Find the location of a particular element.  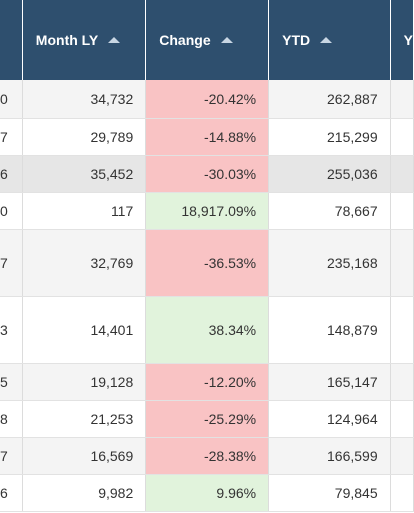

cell-change: -20.42% is located at coordinates (207, 99).